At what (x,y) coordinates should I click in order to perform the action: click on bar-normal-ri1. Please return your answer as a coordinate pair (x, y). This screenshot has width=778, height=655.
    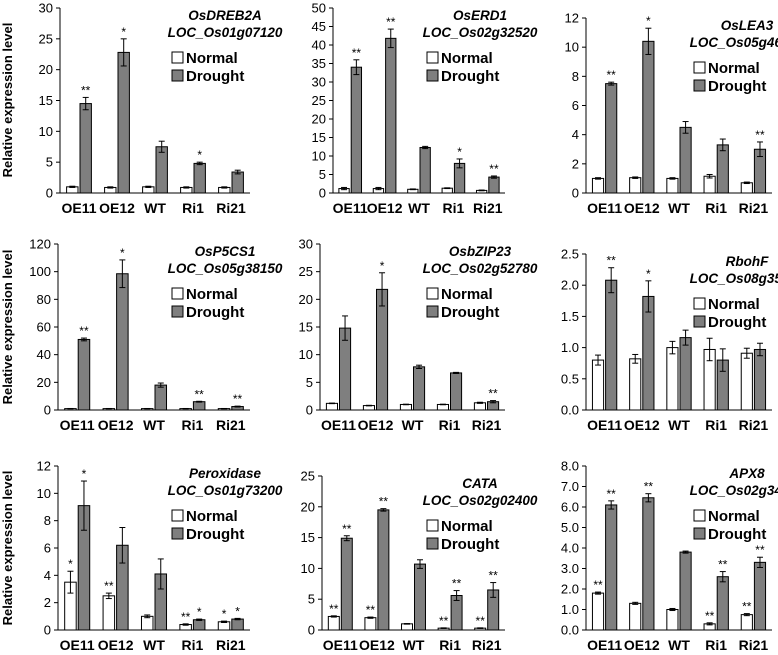
    Looking at the image, I should click on (442, 407).